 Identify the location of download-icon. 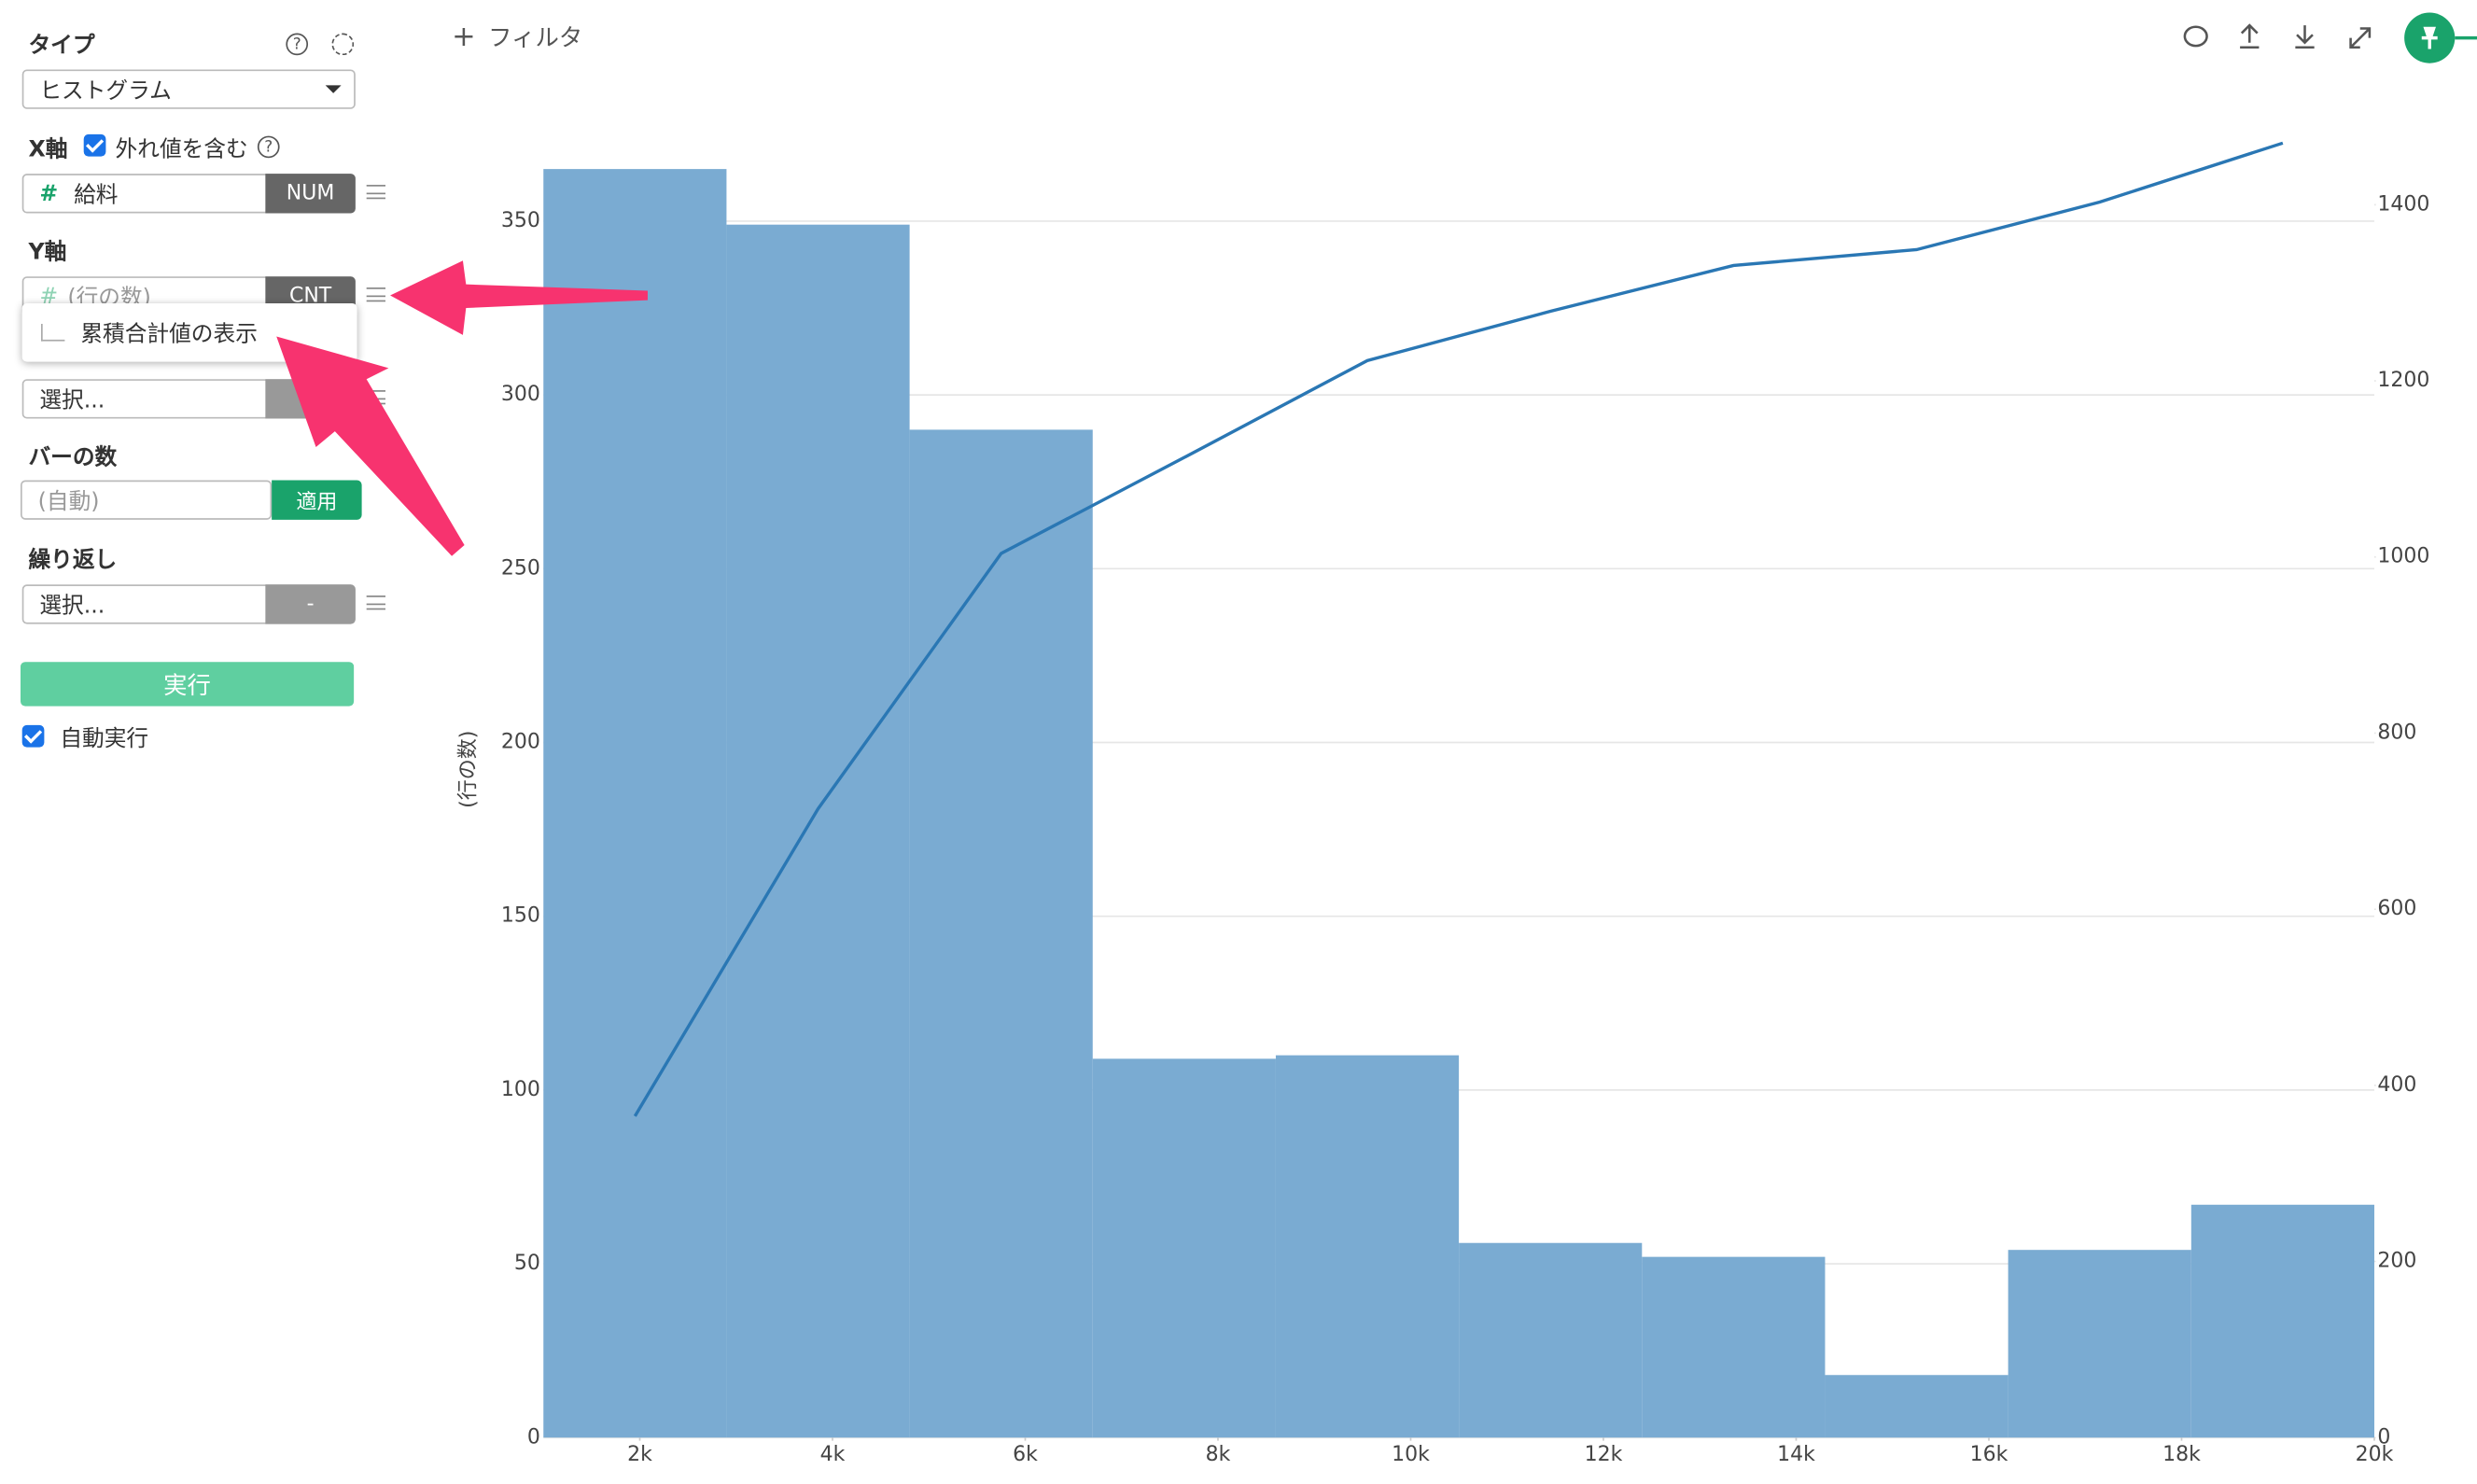
(2305, 37).